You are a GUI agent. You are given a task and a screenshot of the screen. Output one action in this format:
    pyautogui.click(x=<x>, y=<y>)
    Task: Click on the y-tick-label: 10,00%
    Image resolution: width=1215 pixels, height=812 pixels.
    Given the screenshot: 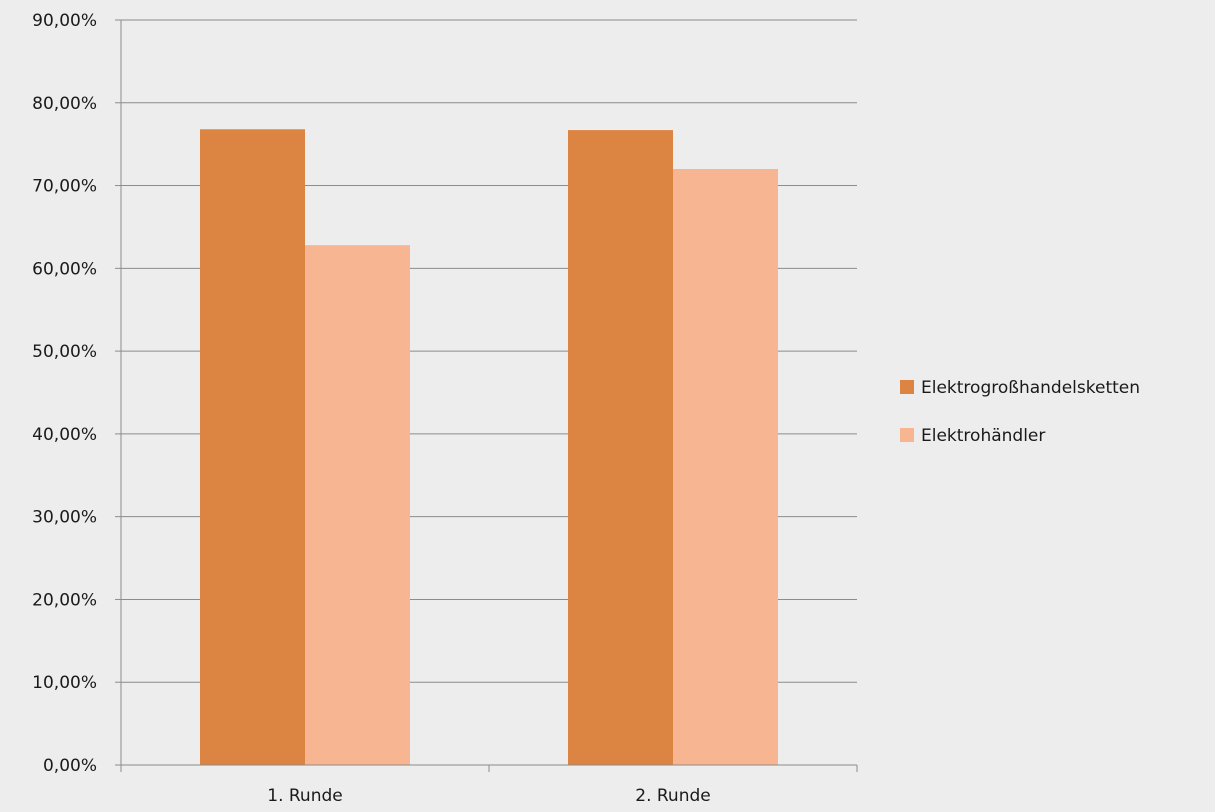 What is the action you would take?
    pyautogui.click(x=64, y=683)
    